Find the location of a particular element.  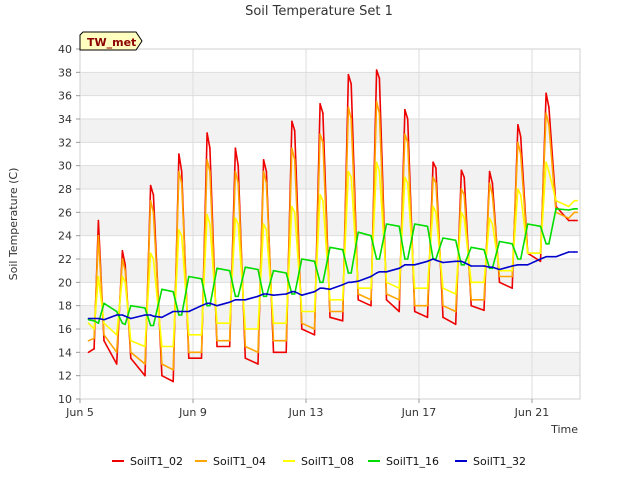

x-tick-label: Jun 9 is located at coordinates (192, 412).